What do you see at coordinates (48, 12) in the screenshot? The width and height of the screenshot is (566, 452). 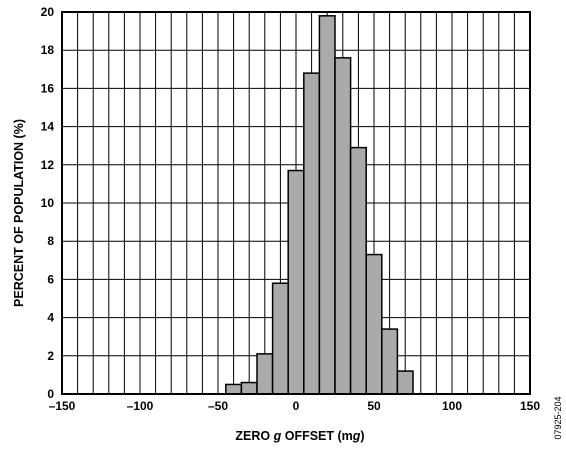 I see `y-tick-label: 20` at bounding box center [48, 12].